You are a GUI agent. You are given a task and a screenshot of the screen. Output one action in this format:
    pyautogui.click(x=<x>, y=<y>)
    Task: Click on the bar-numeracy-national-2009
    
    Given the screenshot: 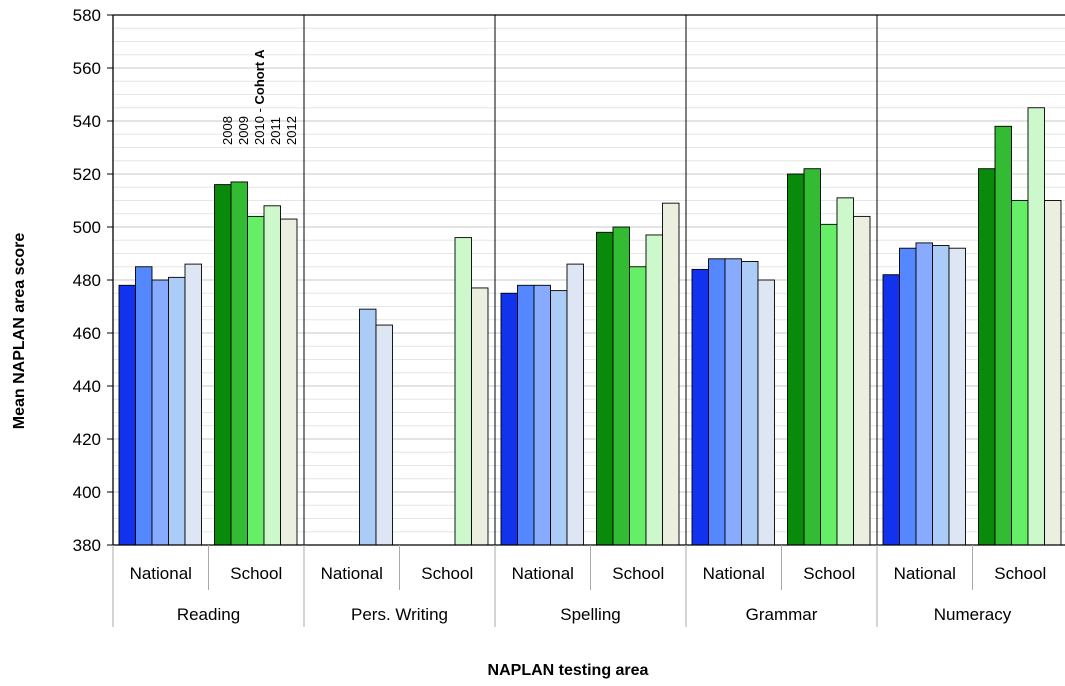 What is the action you would take?
    pyautogui.click(x=908, y=396)
    